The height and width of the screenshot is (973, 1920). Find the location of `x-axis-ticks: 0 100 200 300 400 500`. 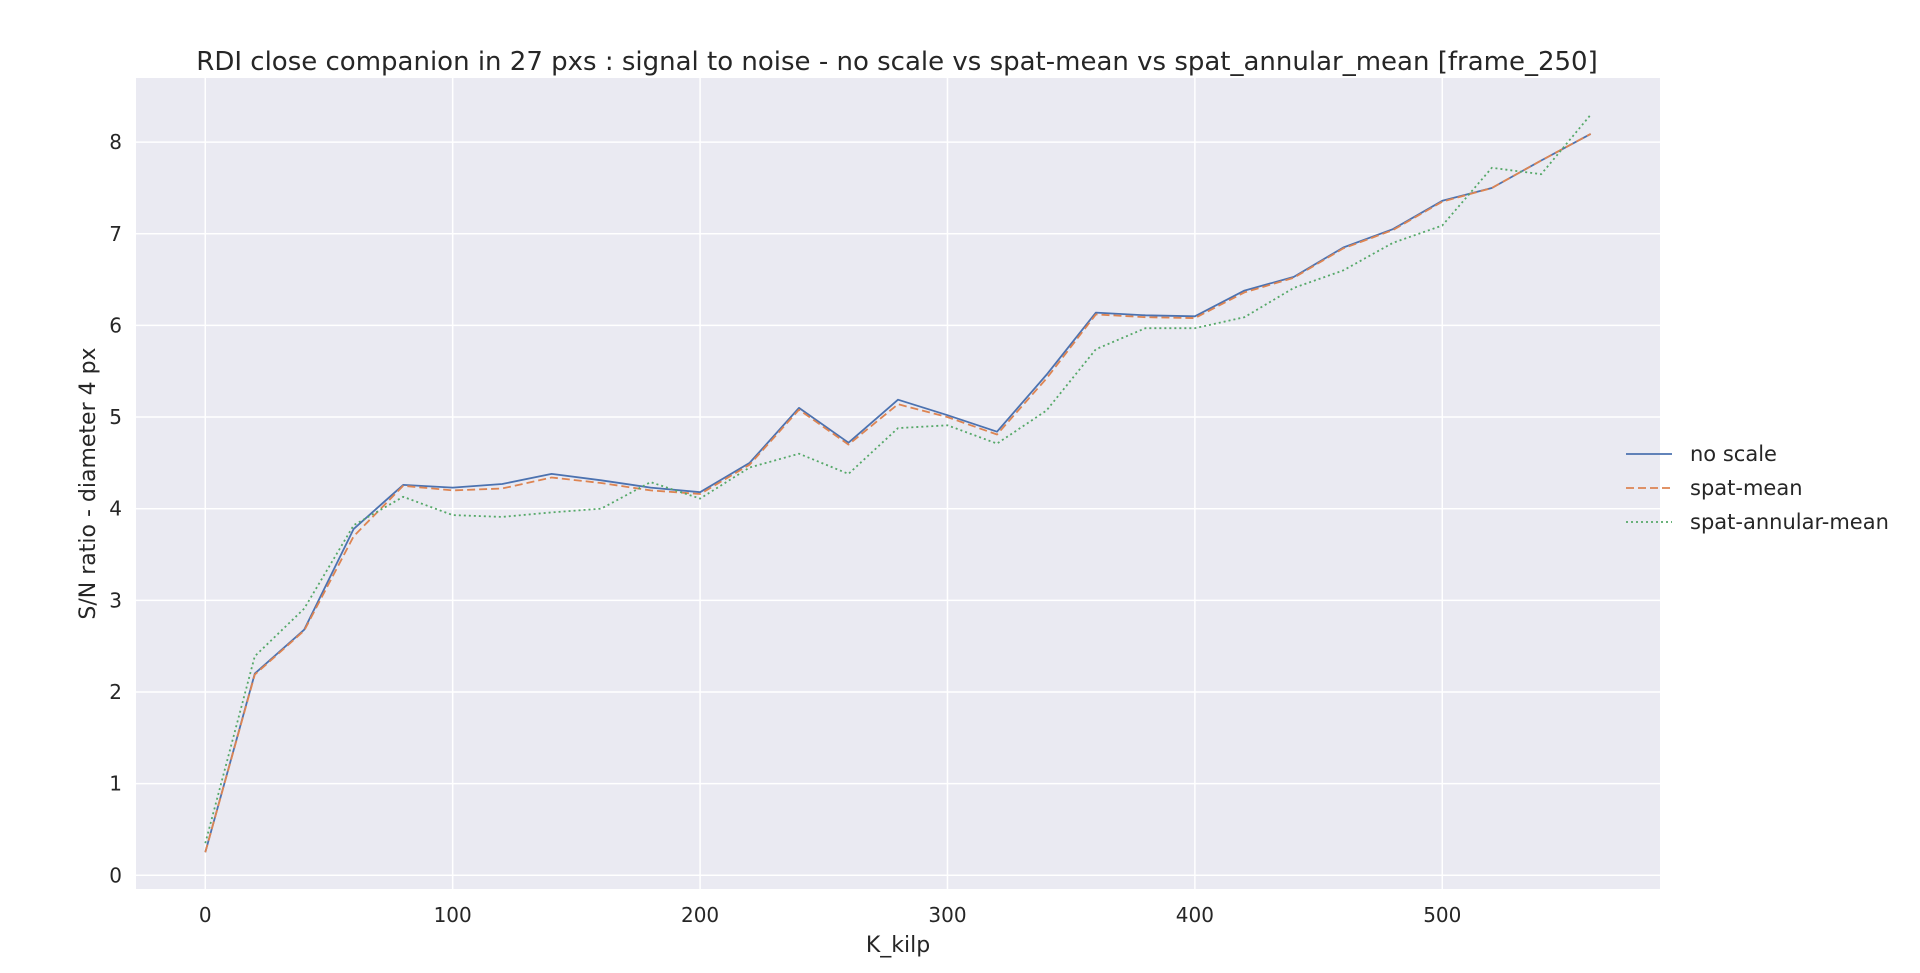

x-axis-ticks: 0 100 200 300 400 500 is located at coordinates (830, 915).